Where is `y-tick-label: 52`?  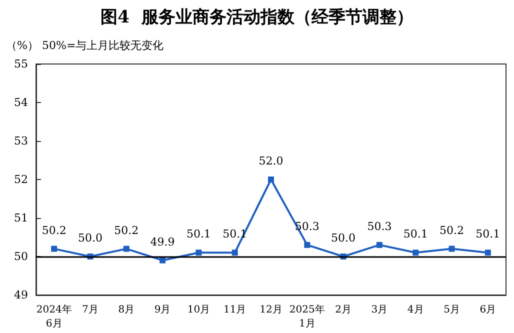 y-tick-label: 52 is located at coordinates (21, 179).